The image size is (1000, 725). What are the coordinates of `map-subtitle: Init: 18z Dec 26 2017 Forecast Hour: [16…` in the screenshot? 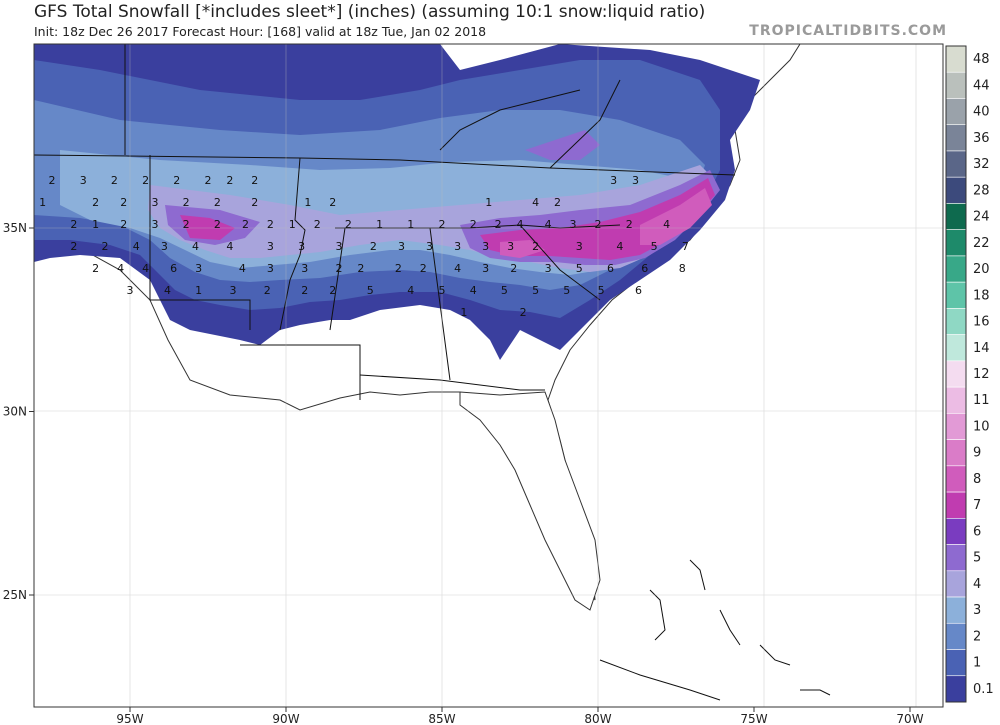 It's located at (260, 31).